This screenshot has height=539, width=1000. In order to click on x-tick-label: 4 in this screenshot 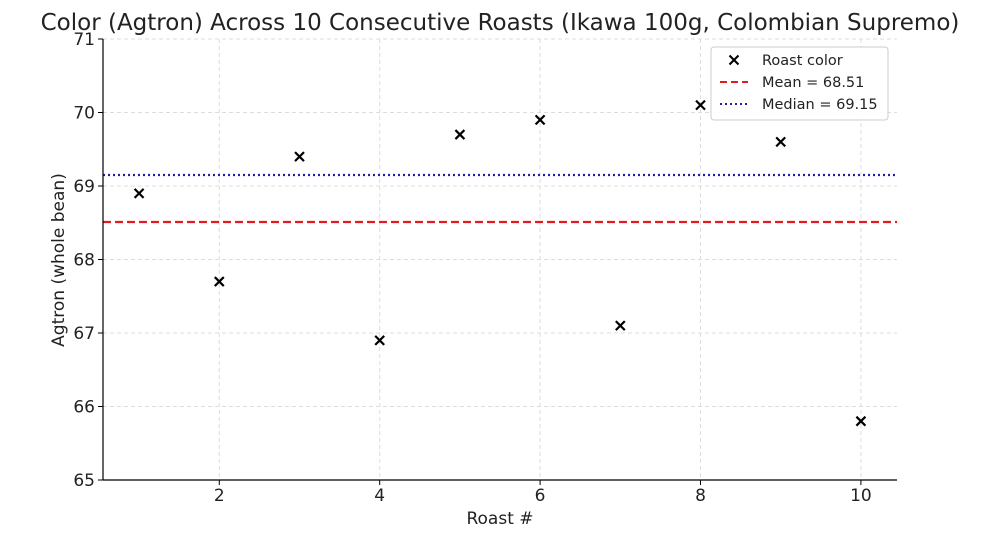, I will do `click(379, 496)`.